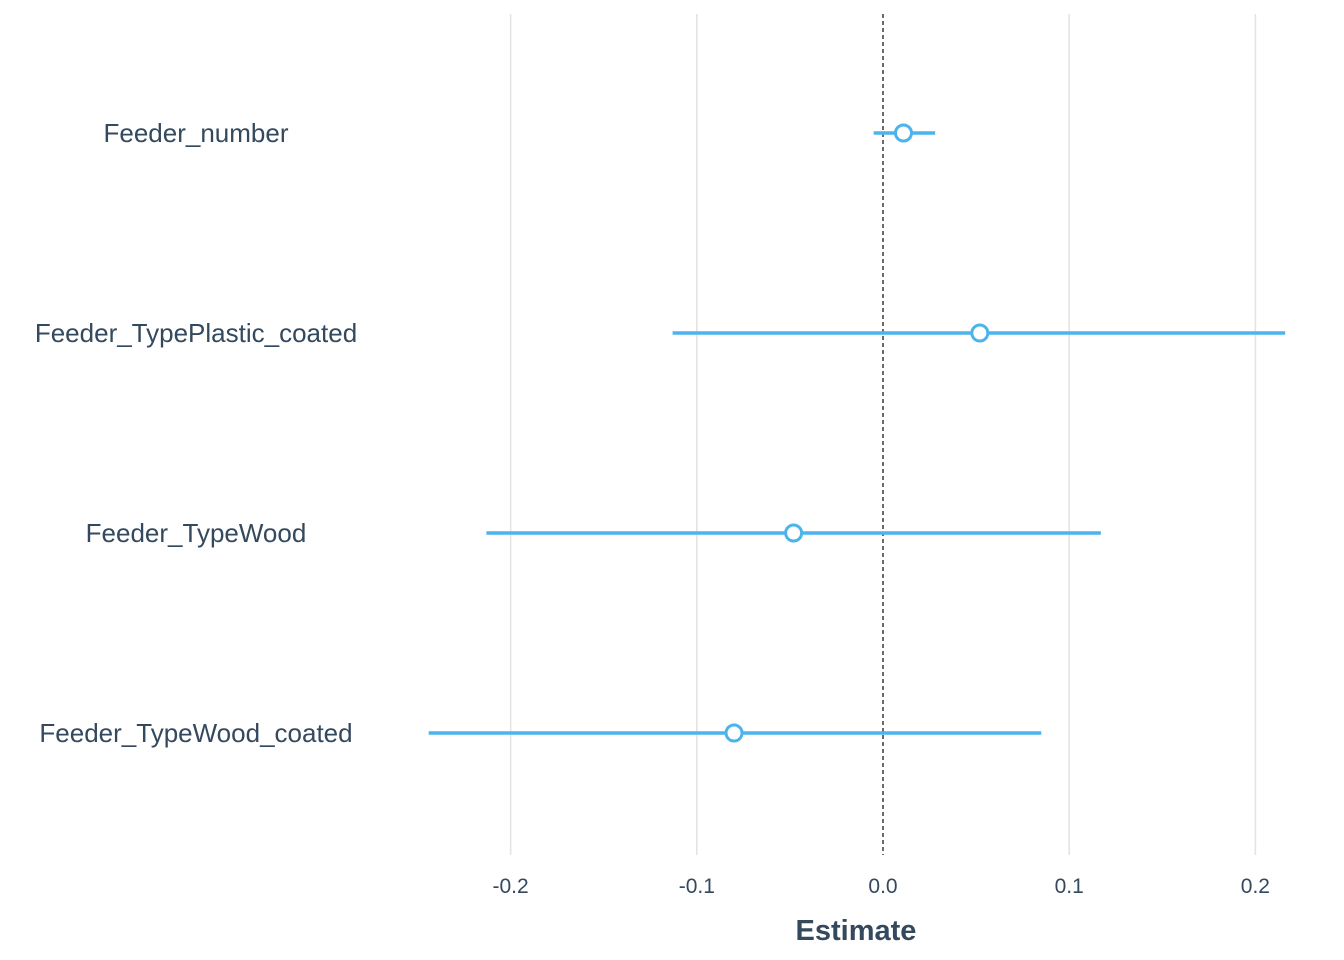 This screenshot has height=960, width=1344. Describe the element at coordinates (856, 931) in the screenshot. I see `x-axis-title: Estimate` at that location.